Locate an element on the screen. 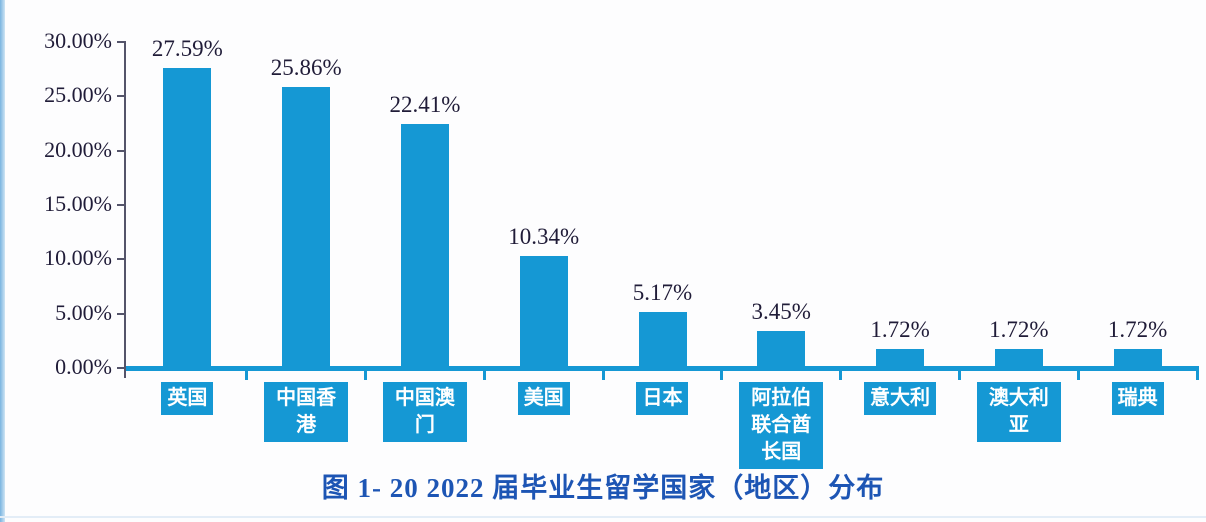 The width and height of the screenshot is (1206, 522). left-border-strip is located at coordinates (2, 261).